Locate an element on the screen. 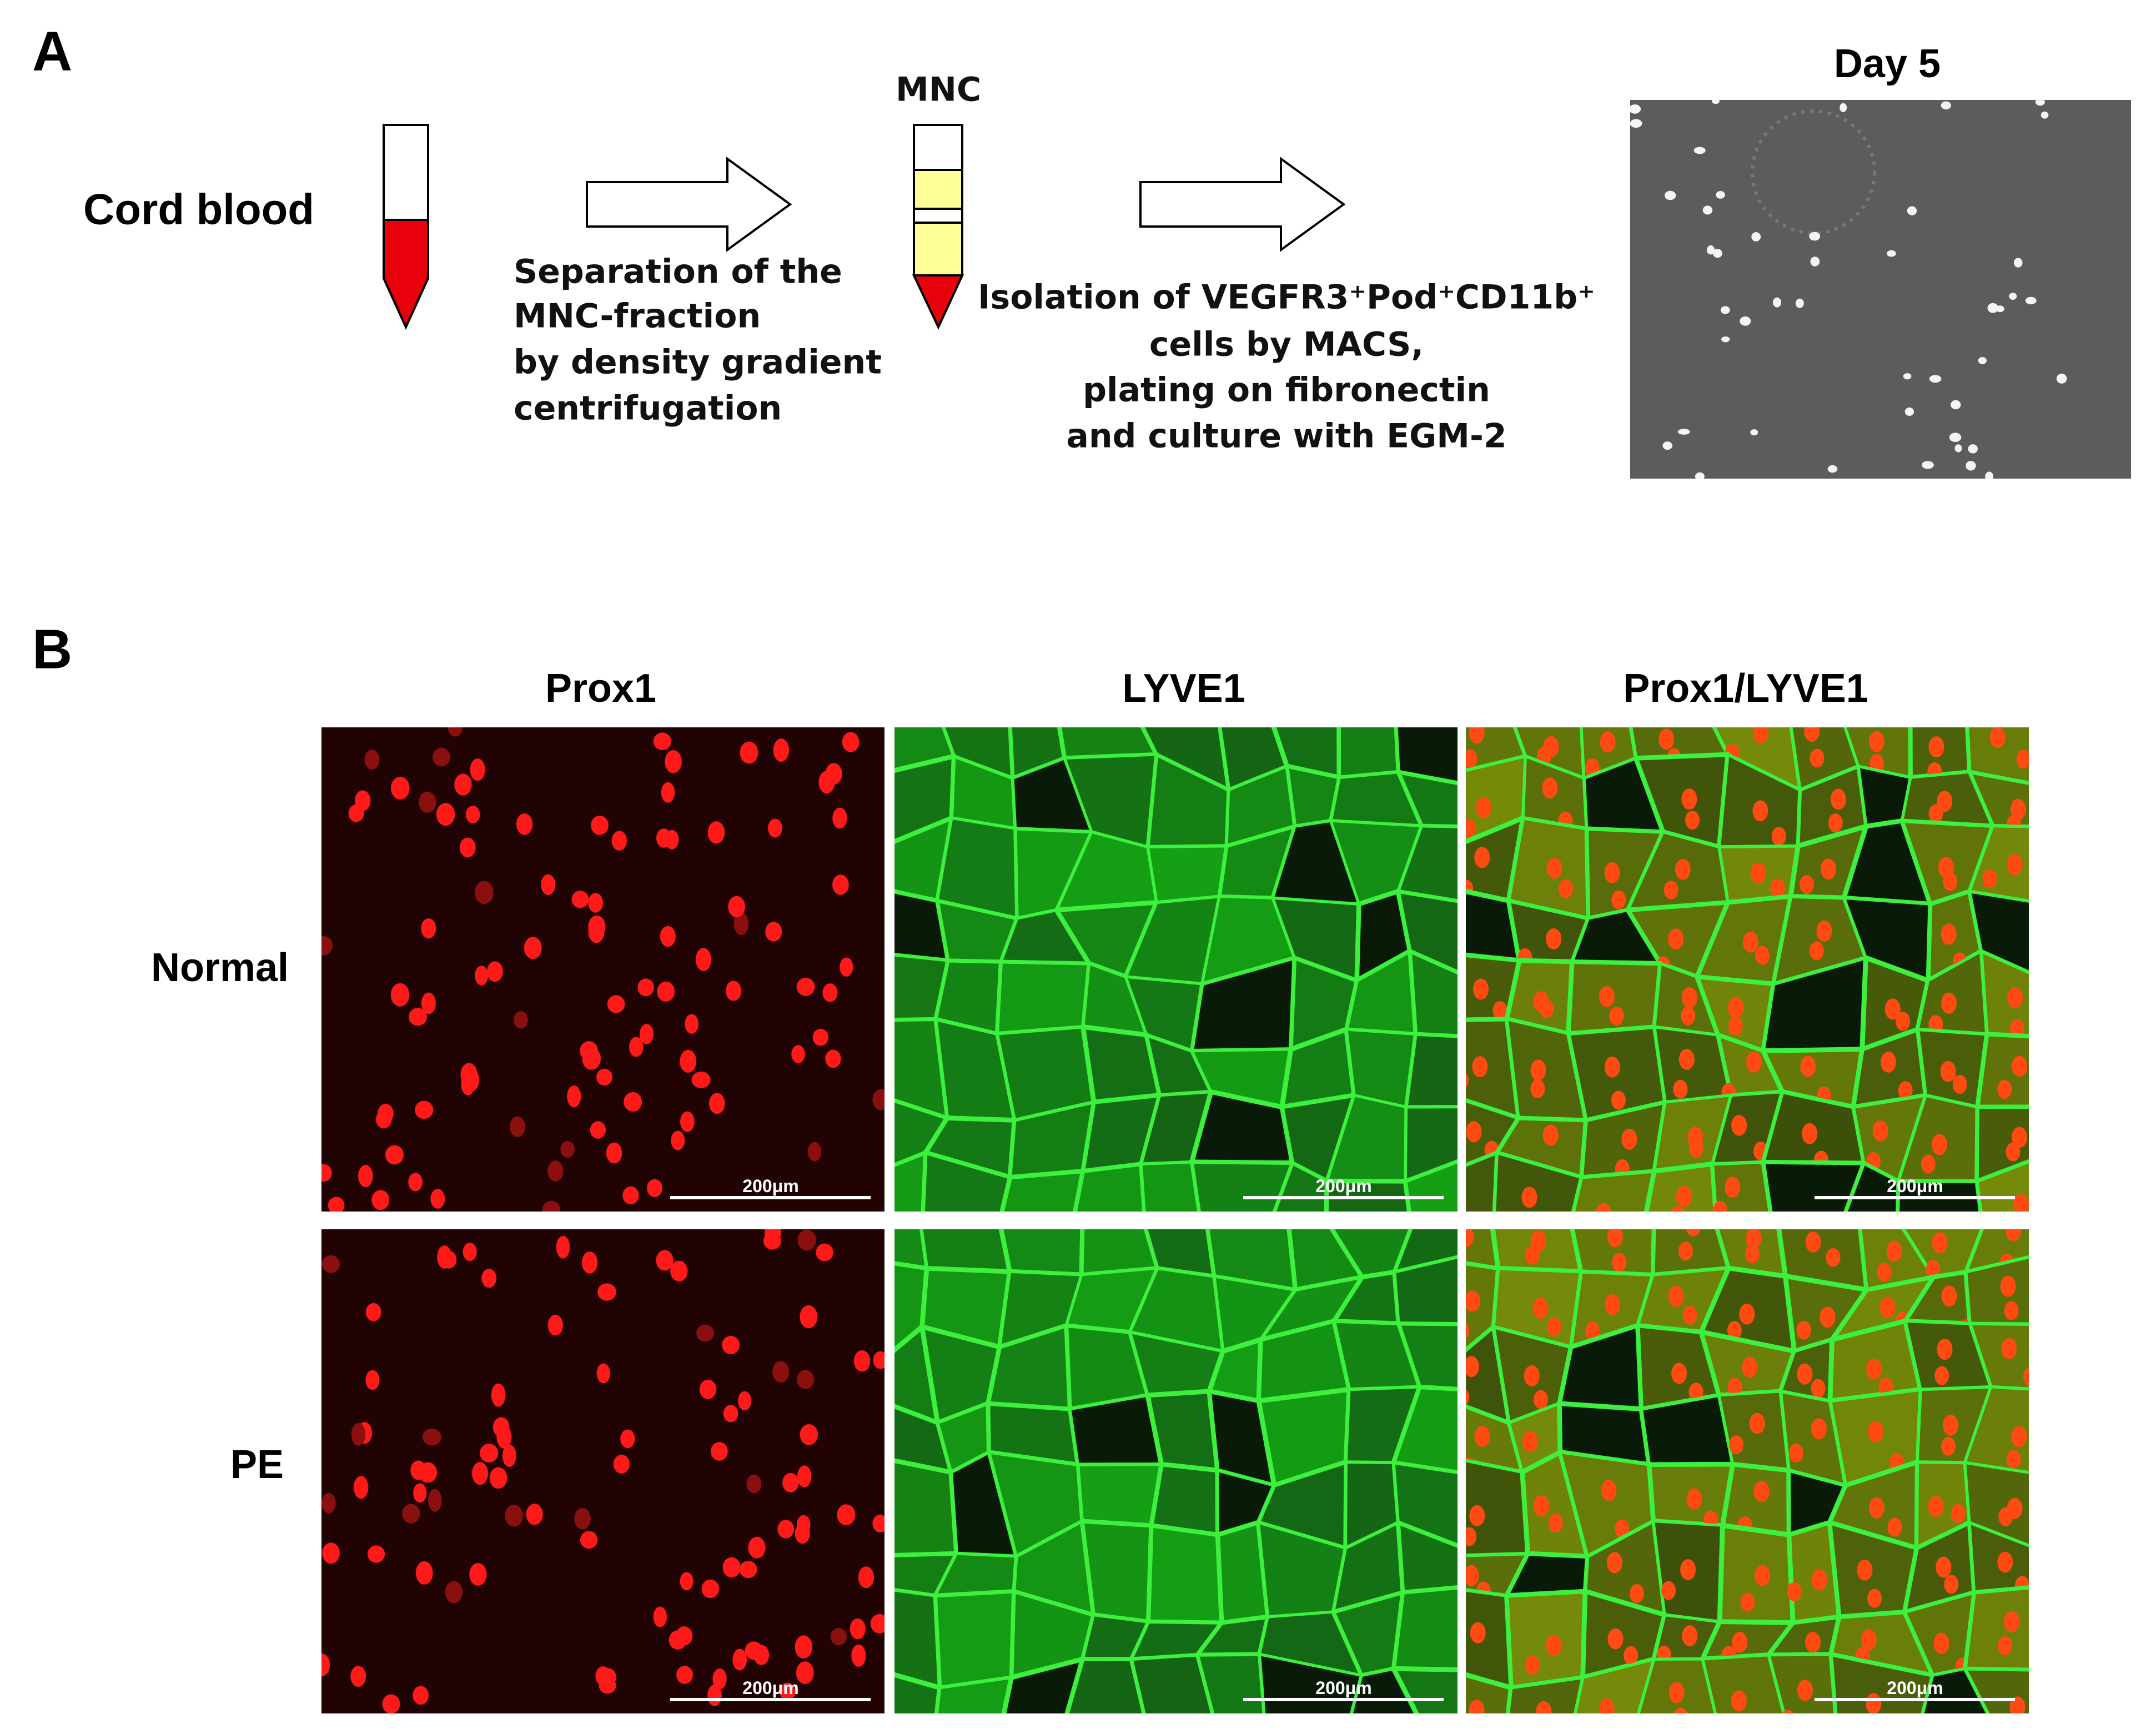  column-header: Prox1/LYVE1 is located at coordinates (1745, 688).